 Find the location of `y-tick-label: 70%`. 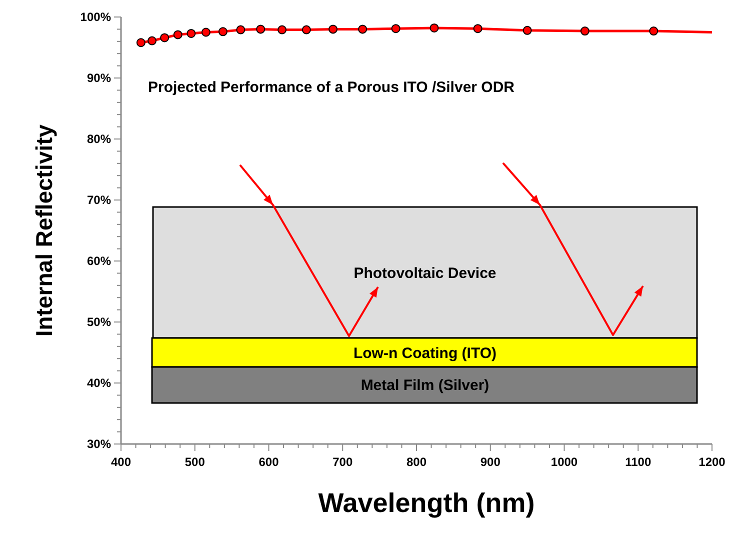

y-tick-label: 70% is located at coordinates (99, 200).